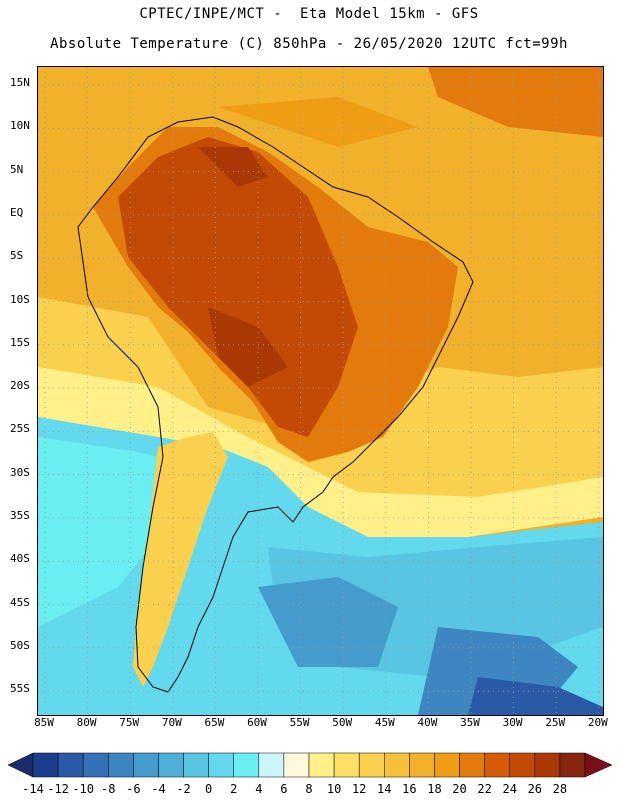 This screenshot has width=618, height=800. Describe the element at coordinates (20, 386) in the screenshot. I see `lat-label: 20S` at that location.